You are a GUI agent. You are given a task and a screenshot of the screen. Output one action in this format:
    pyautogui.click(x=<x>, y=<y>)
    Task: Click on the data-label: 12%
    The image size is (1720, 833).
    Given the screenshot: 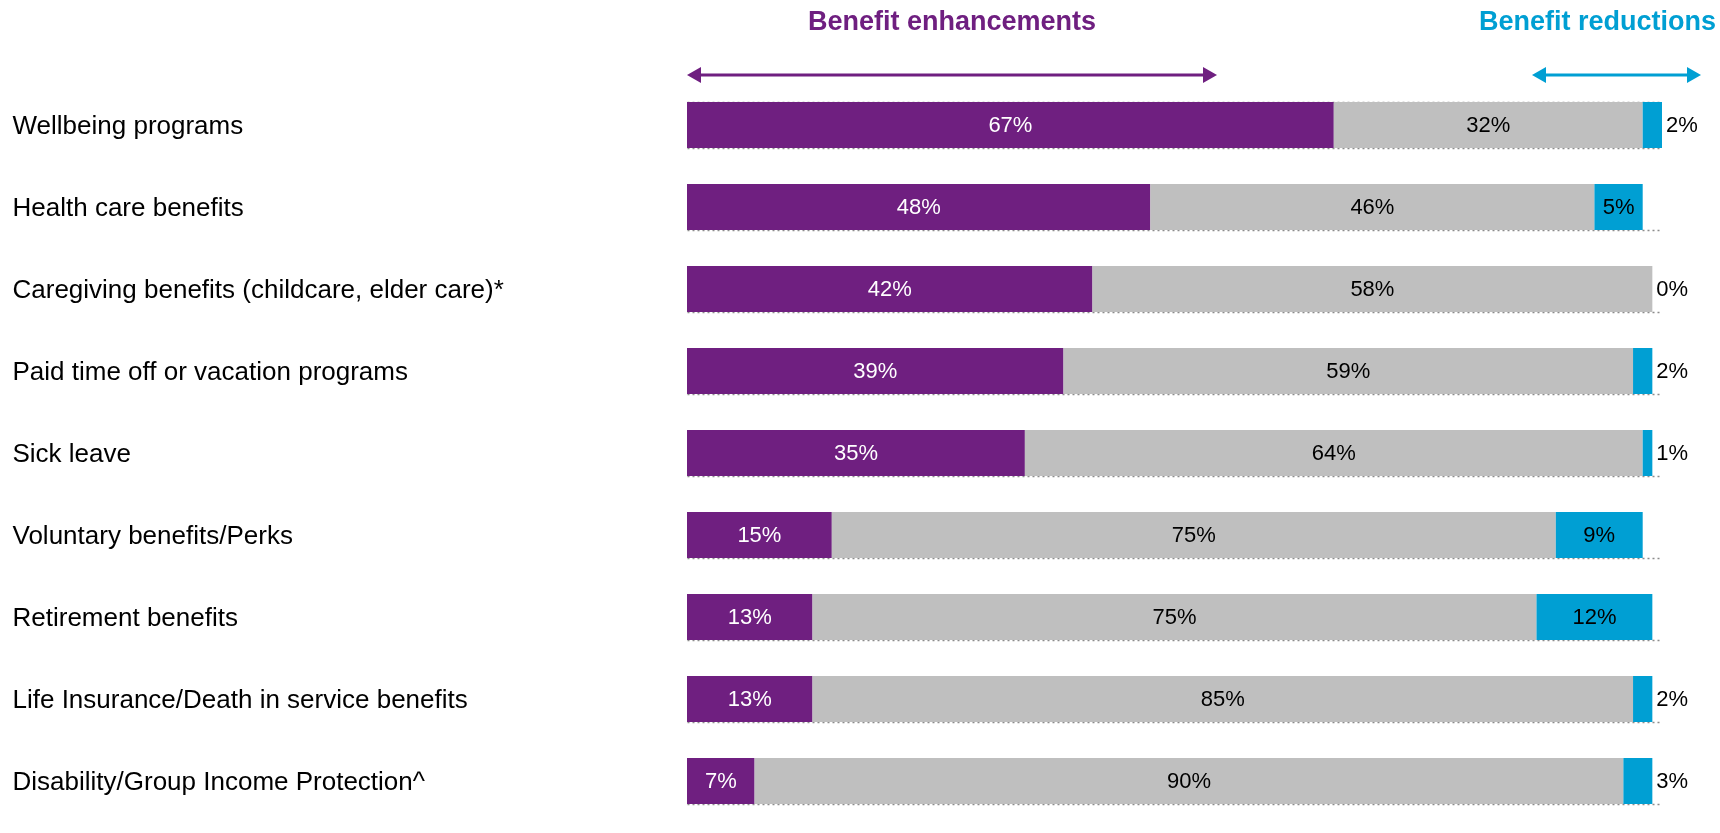 What is the action you would take?
    pyautogui.click(x=1594, y=616)
    